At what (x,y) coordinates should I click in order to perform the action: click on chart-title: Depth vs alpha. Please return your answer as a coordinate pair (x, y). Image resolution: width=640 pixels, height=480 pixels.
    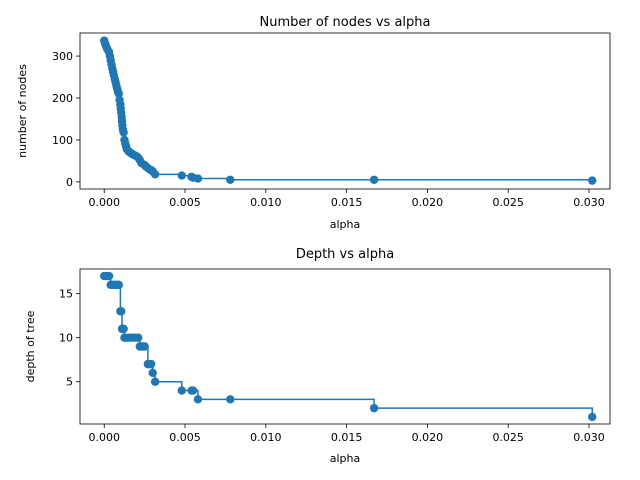
    Looking at the image, I should click on (345, 254).